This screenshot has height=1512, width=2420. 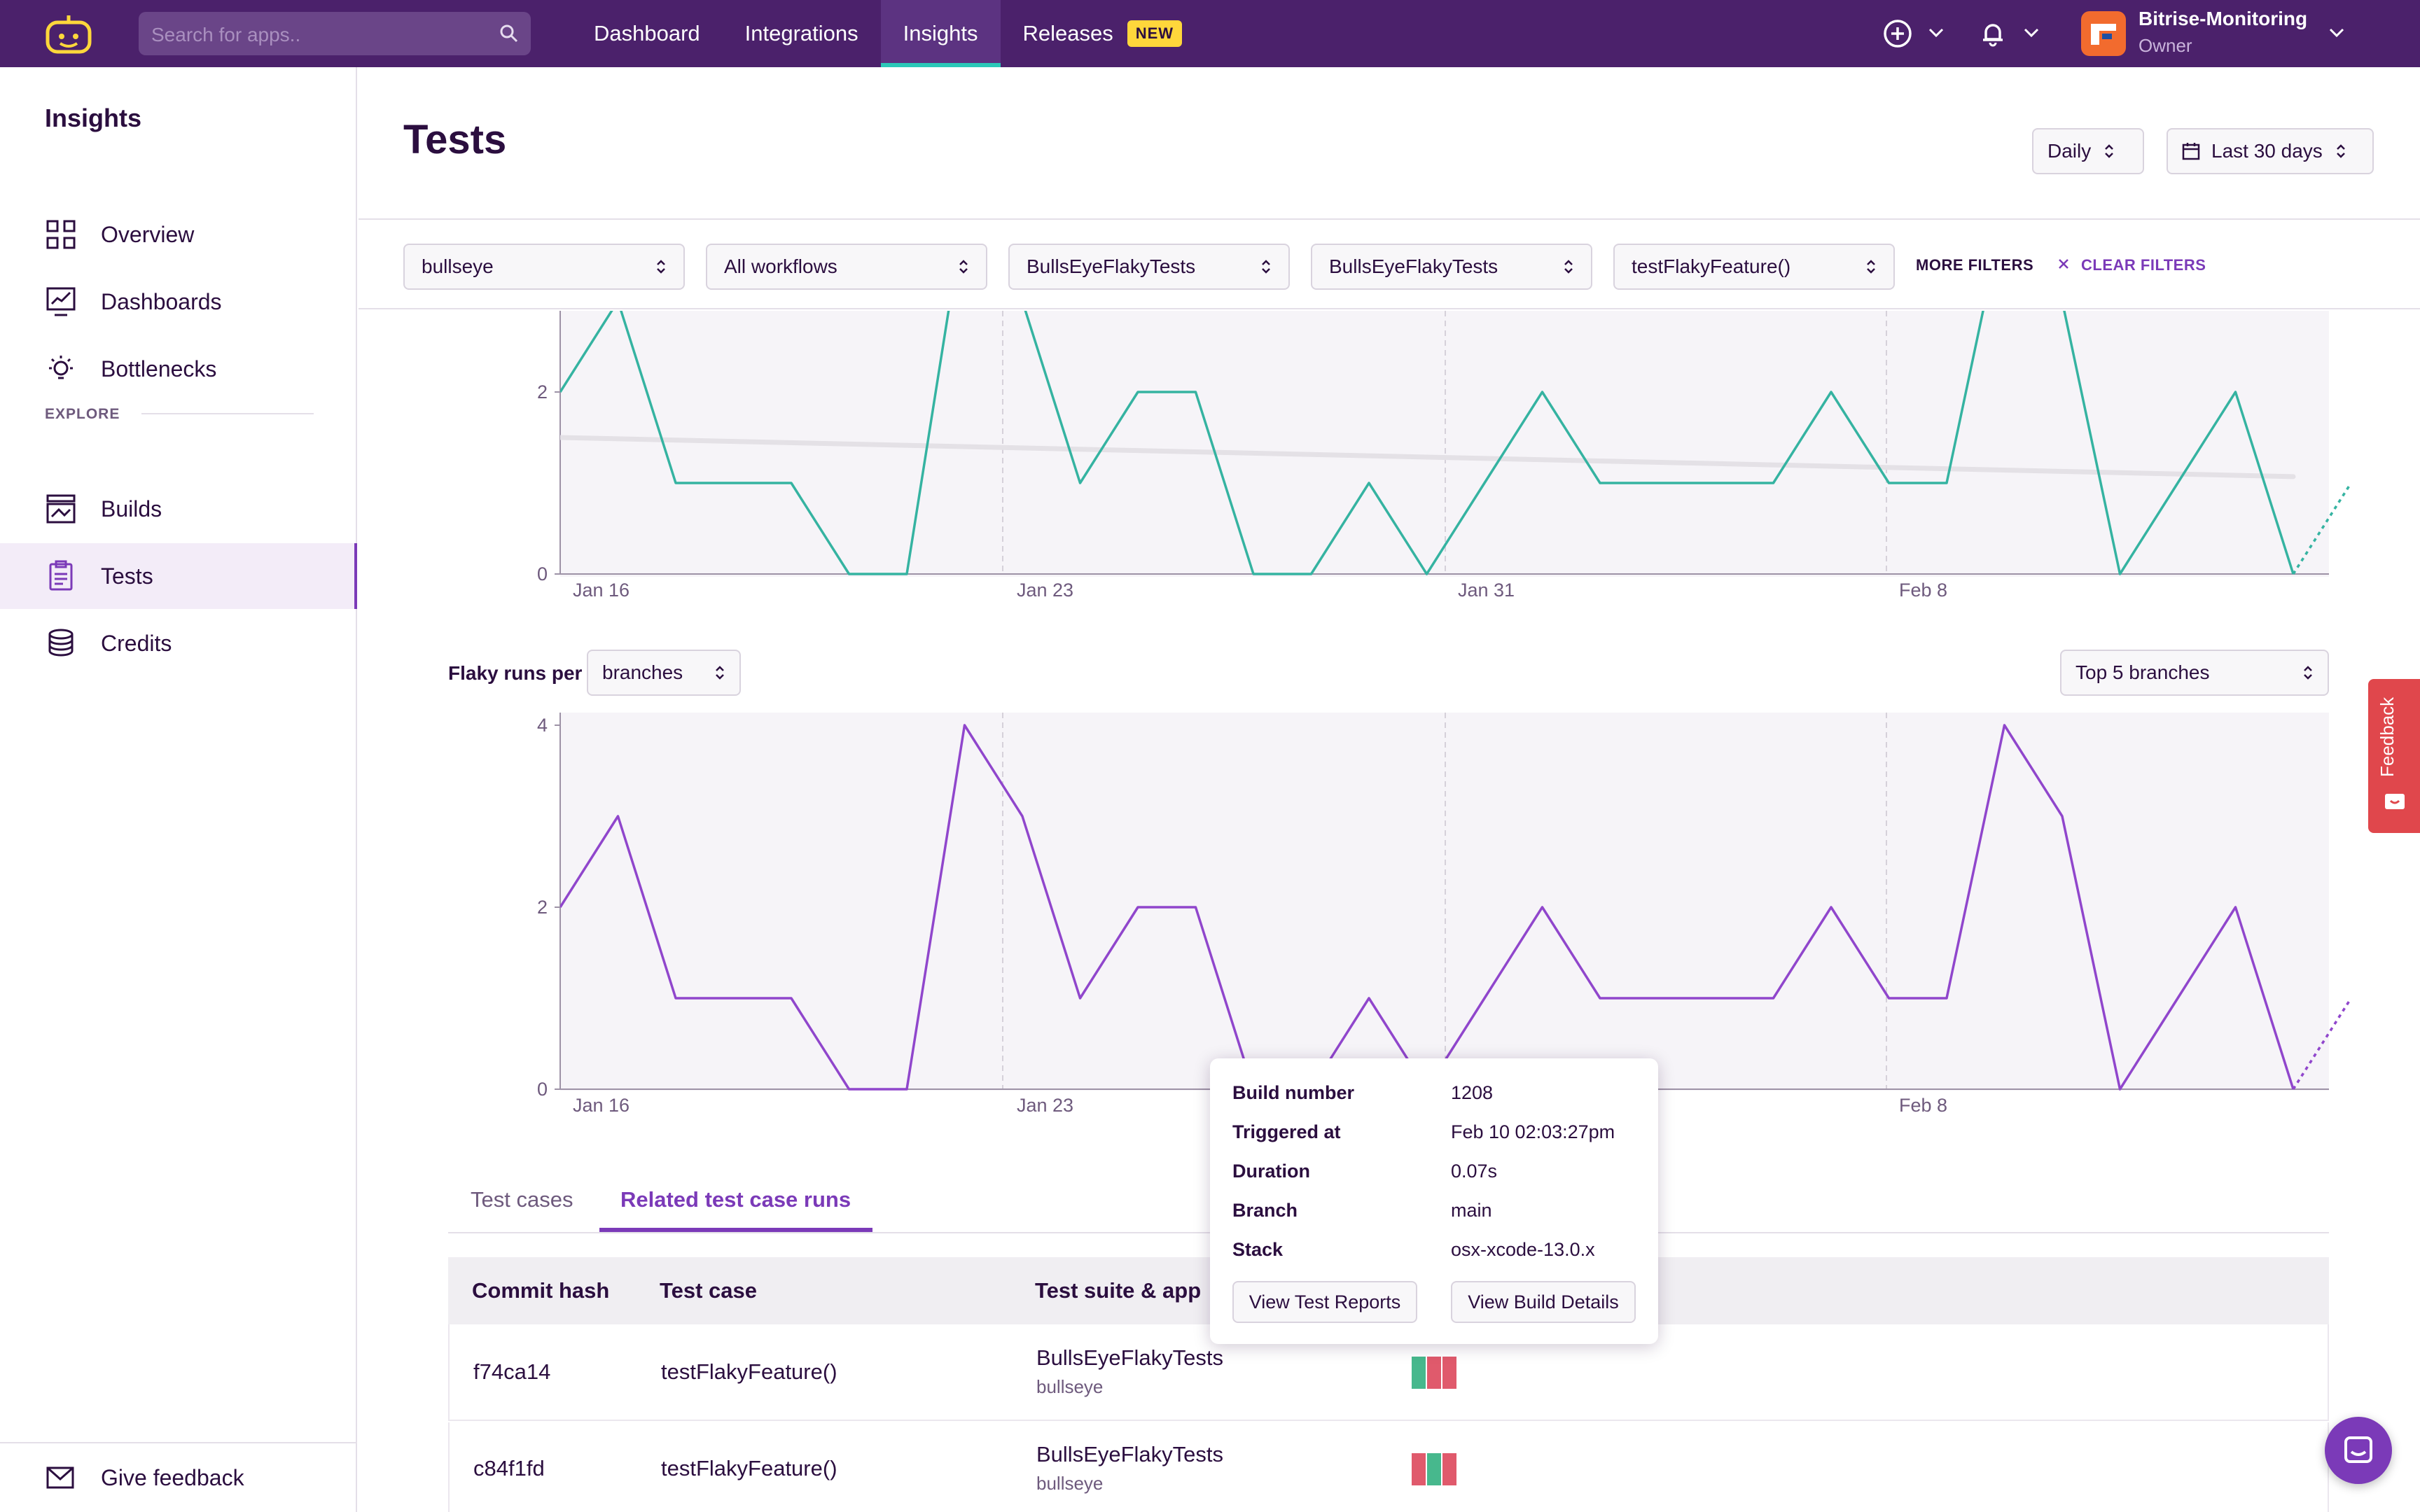 What do you see at coordinates (509, 1468) in the screenshot?
I see `commit-hash: c84f1fd` at bounding box center [509, 1468].